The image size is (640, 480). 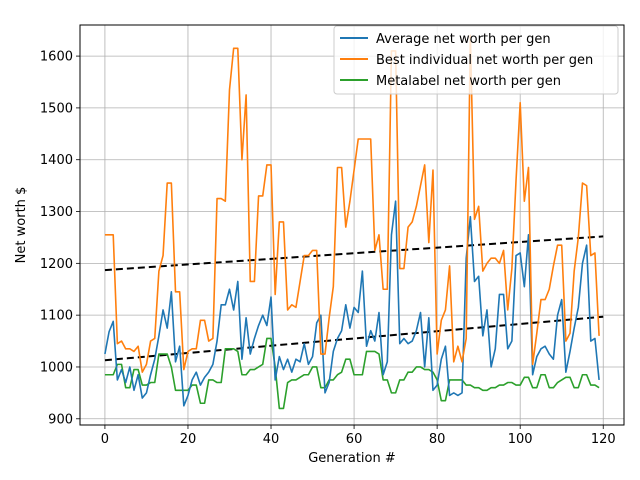 What do you see at coordinates (271, 439) in the screenshot?
I see `x-tick-label: 40` at bounding box center [271, 439].